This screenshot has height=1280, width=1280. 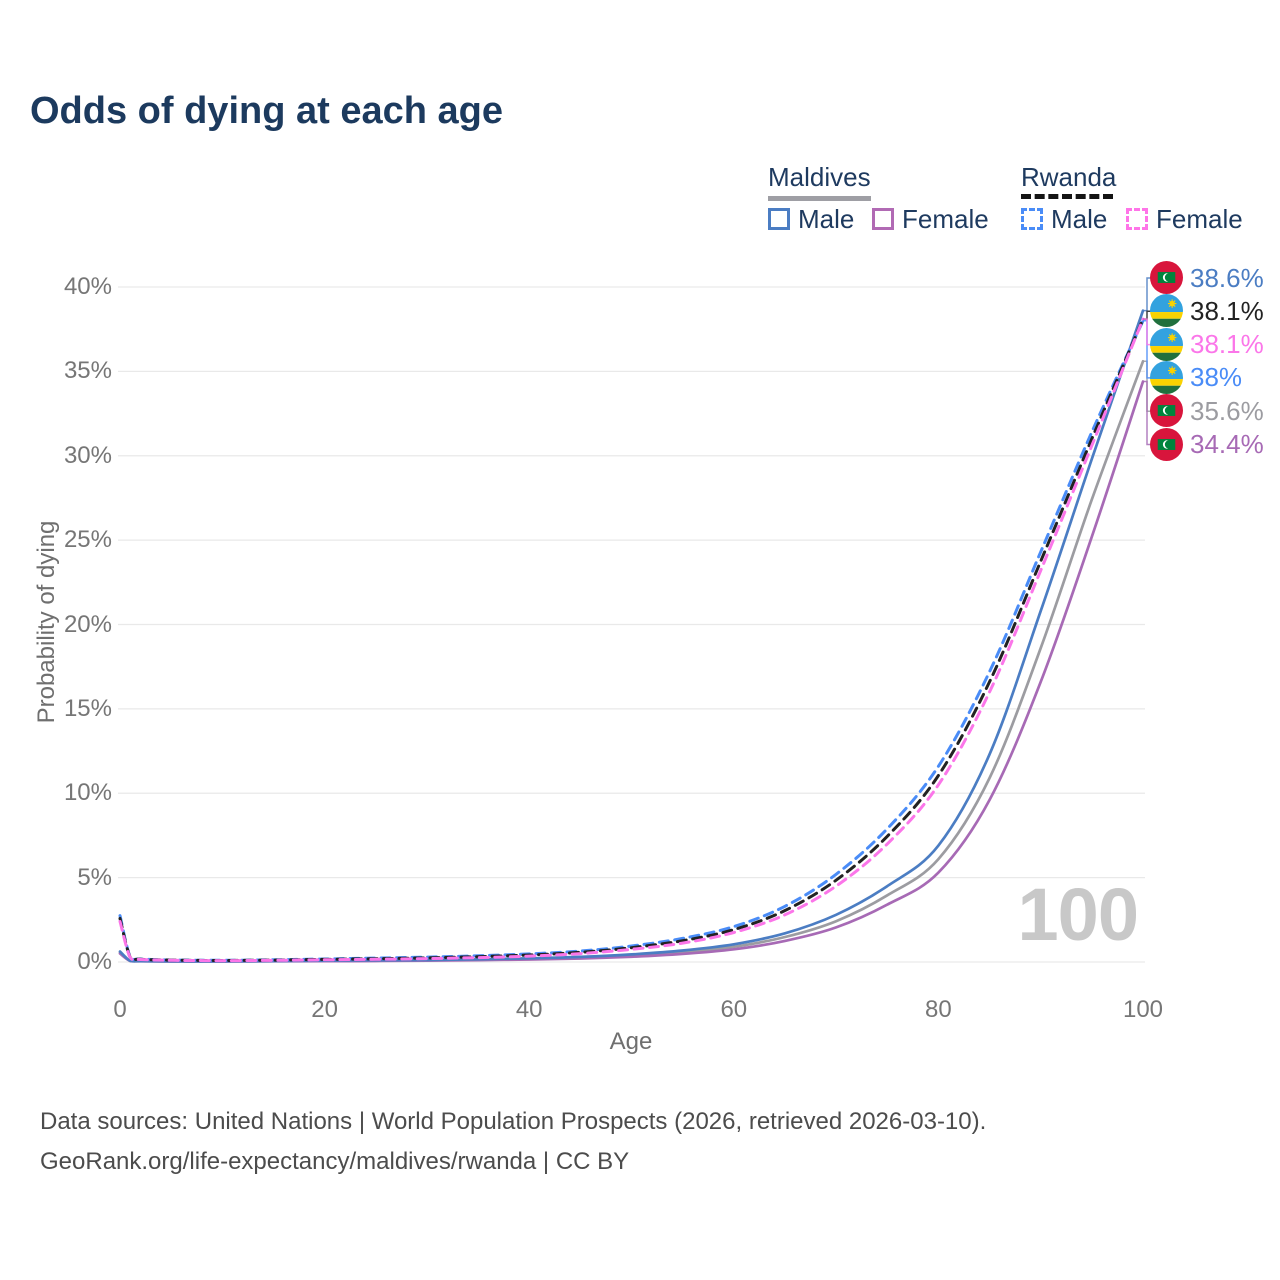 What do you see at coordinates (1227, 277) in the screenshot?
I see `end-label-value: 38.6%` at bounding box center [1227, 277].